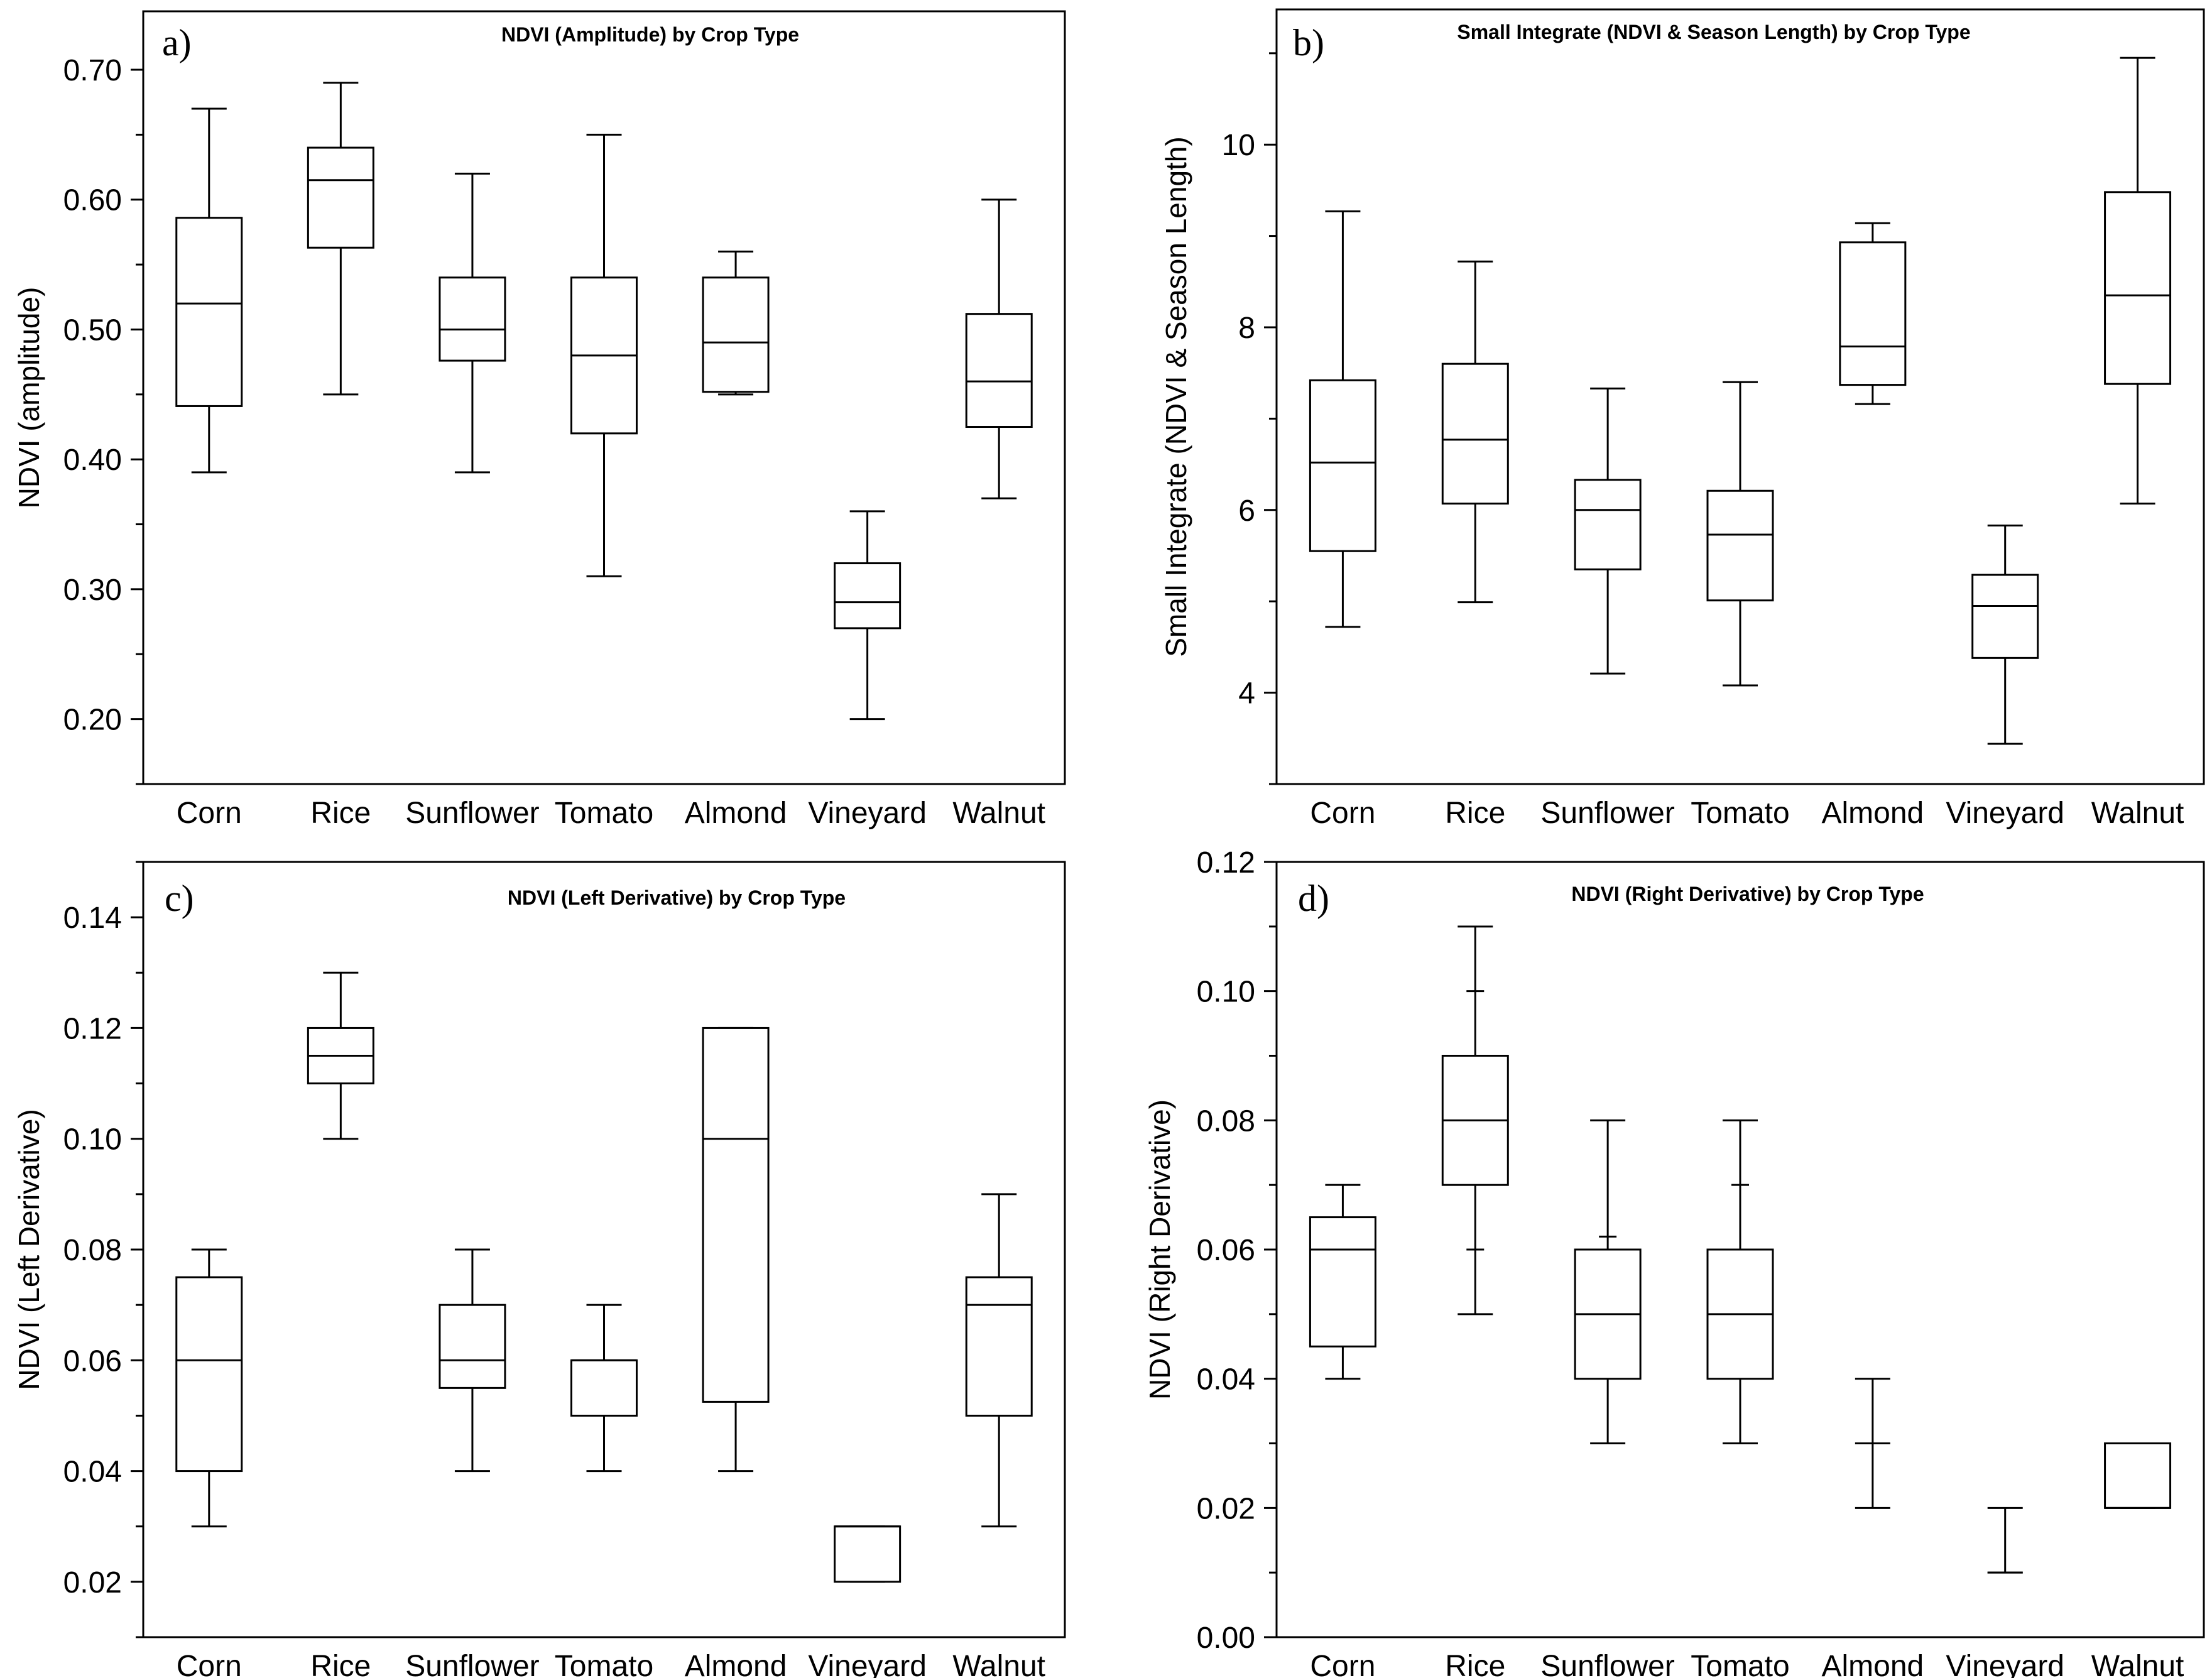  What do you see at coordinates (1314, 898) in the screenshot?
I see `panel-label: d)` at bounding box center [1314, 898].